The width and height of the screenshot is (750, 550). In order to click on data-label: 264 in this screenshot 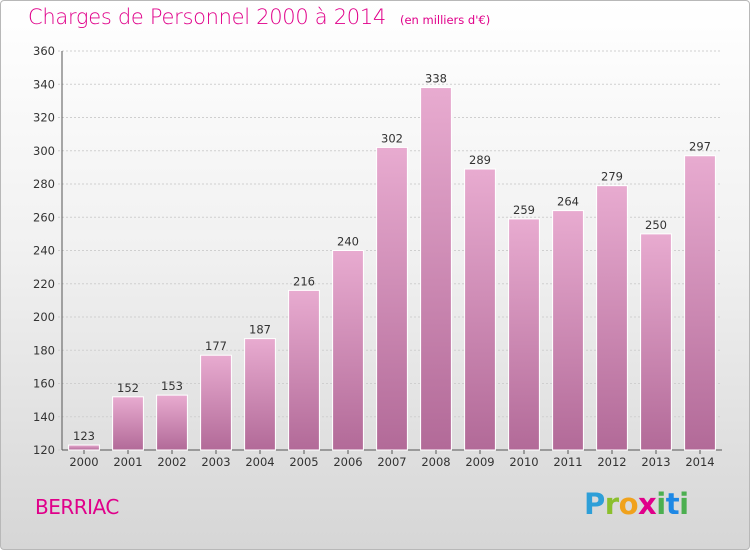, I will do `click(568, 202)`.